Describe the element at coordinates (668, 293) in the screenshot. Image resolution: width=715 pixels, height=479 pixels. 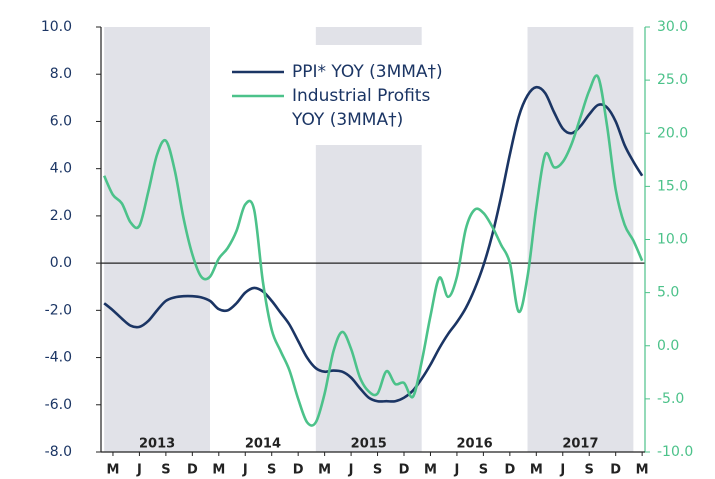
I see `y2-tick-label: 5.0` at that location.